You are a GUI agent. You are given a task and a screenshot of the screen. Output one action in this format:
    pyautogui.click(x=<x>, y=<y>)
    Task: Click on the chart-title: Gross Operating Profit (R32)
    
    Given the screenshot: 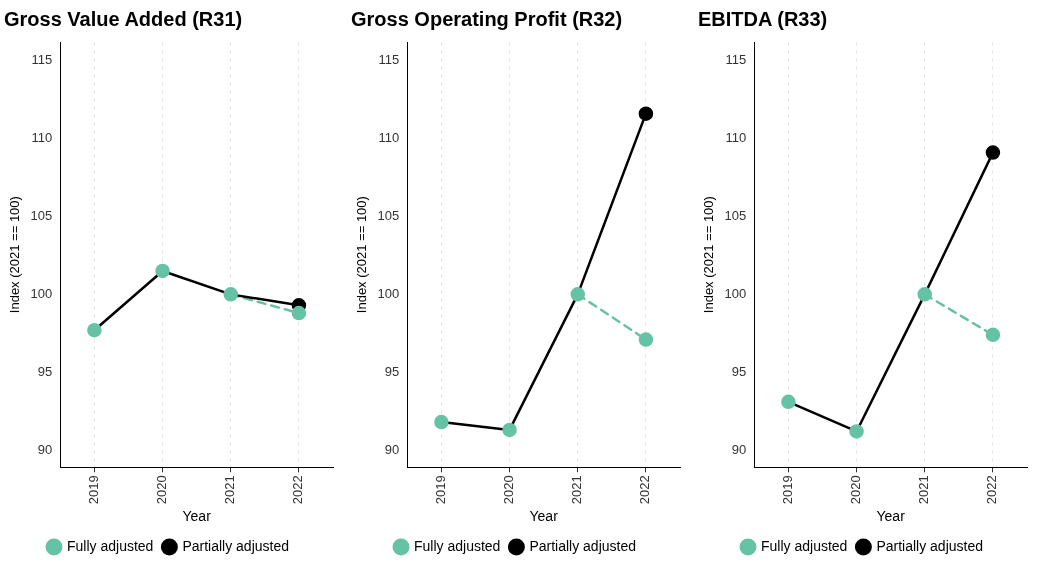 What is the action you would take?
    pyautogui.click(x=487, y=18)
    